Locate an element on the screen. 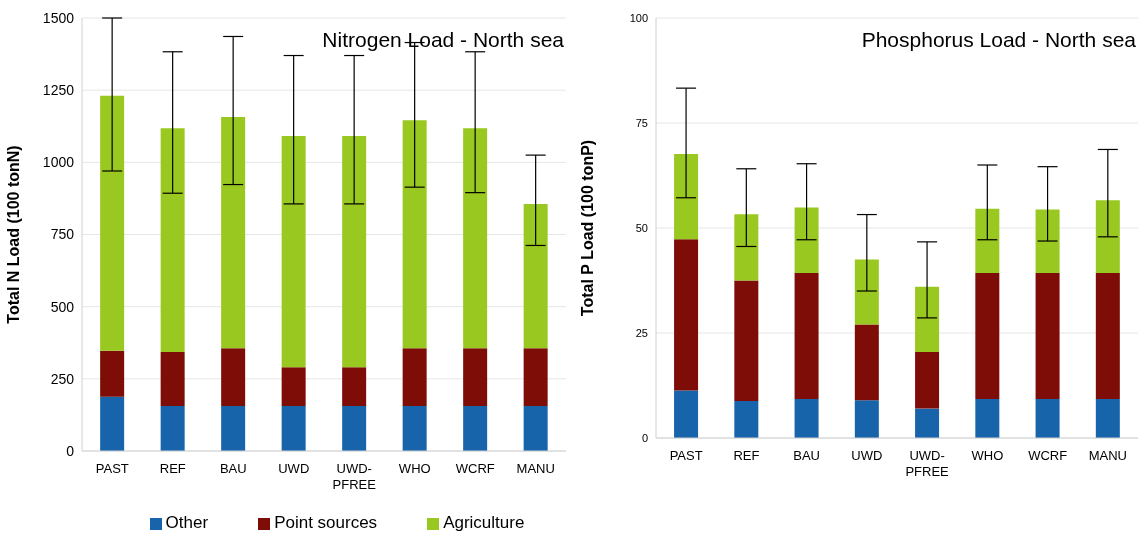 The image size is (1142, 533). text: Phosphorus Load - North sea is located at coordinates (998, 40).